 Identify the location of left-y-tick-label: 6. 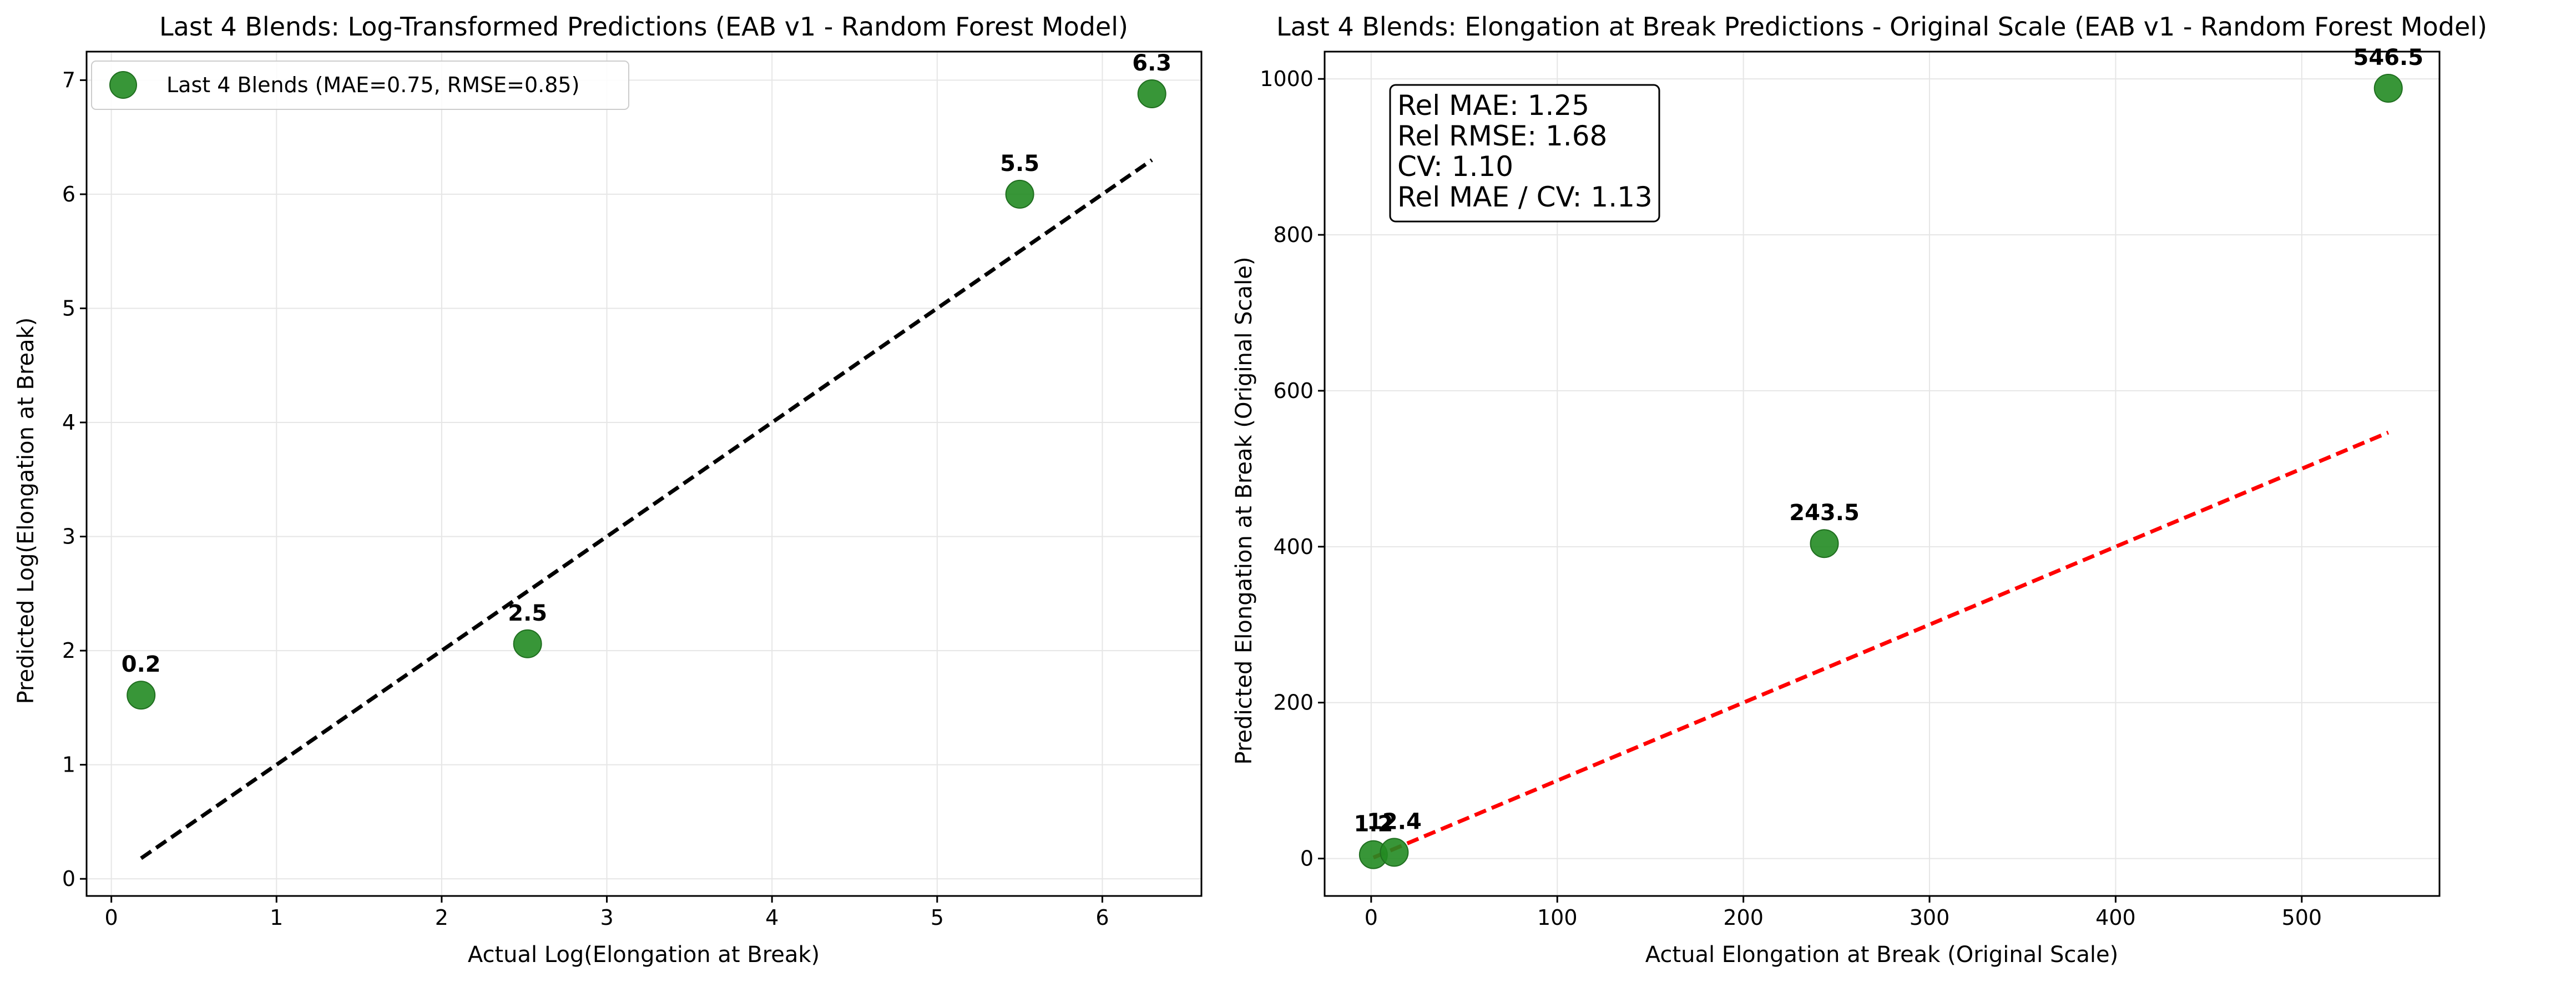
(68, 194).